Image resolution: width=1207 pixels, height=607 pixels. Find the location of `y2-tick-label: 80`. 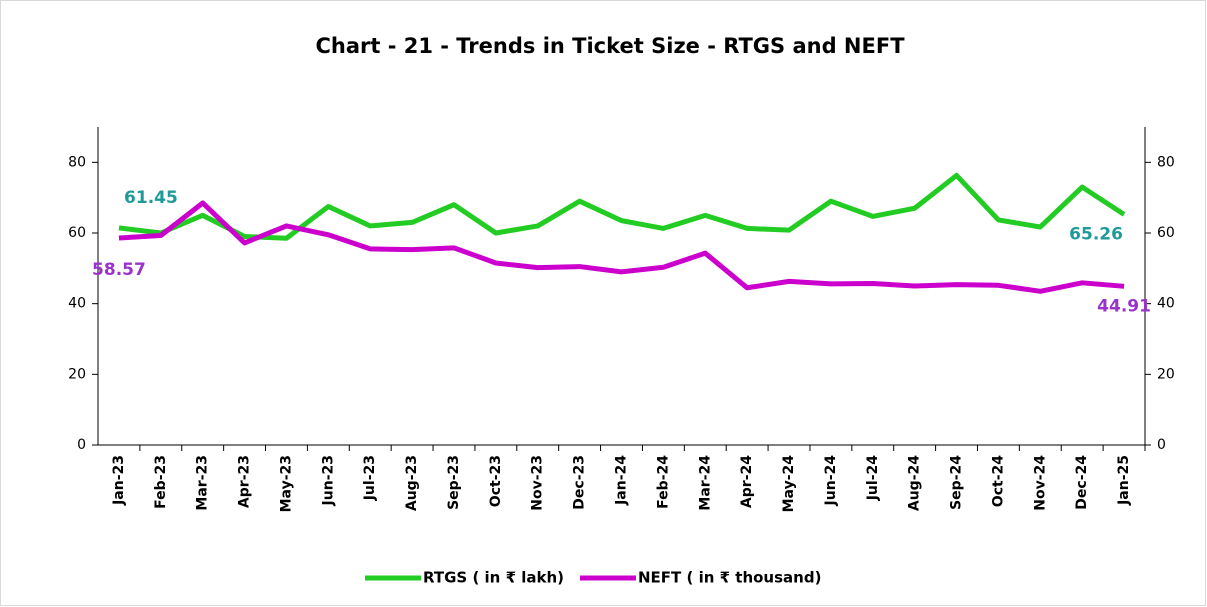

y2-tick-label: 80 is located at coordinates (1166, 162).